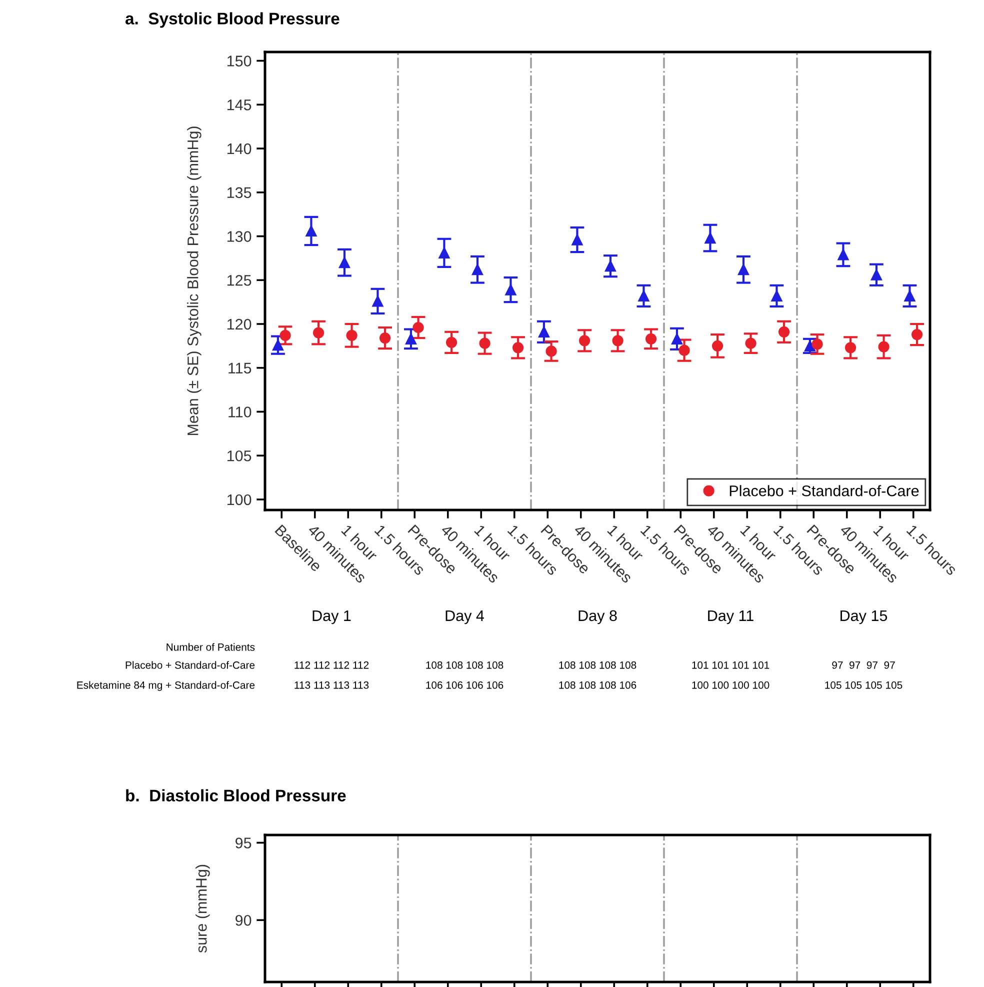 The height and width of the screenshot is (987, 984). I want to click on legend-label: Placebo + Standard-of-Care, so click(824, 490).